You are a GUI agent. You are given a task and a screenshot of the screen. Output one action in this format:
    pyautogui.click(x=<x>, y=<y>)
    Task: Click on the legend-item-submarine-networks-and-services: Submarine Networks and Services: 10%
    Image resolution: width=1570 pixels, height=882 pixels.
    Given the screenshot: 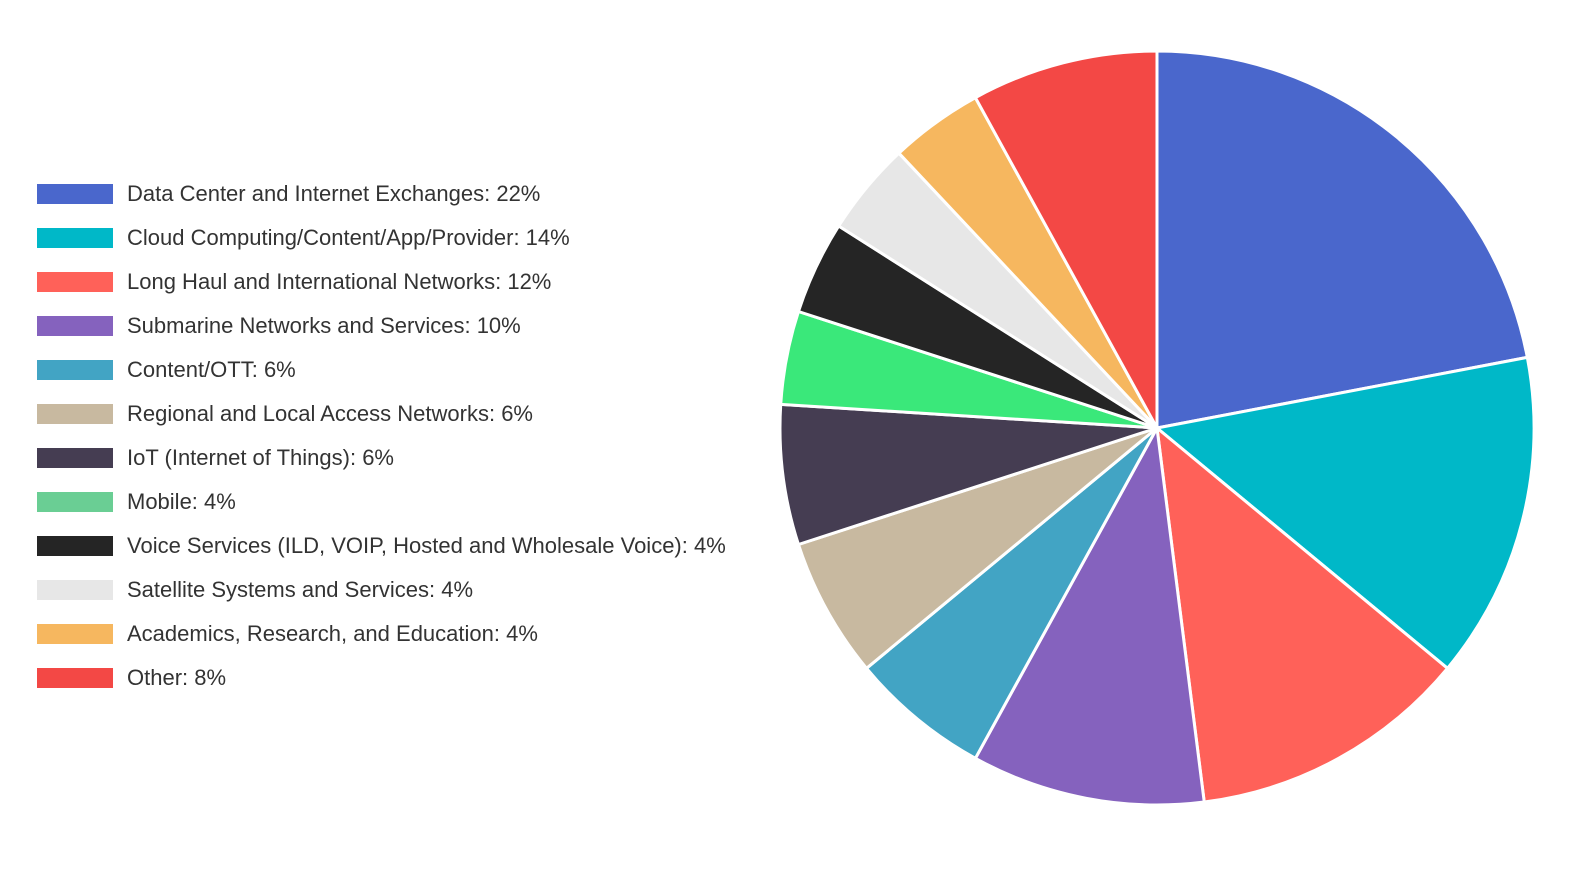 What is the action you would take?
    pyautogui.click(x=417, y=326)
    